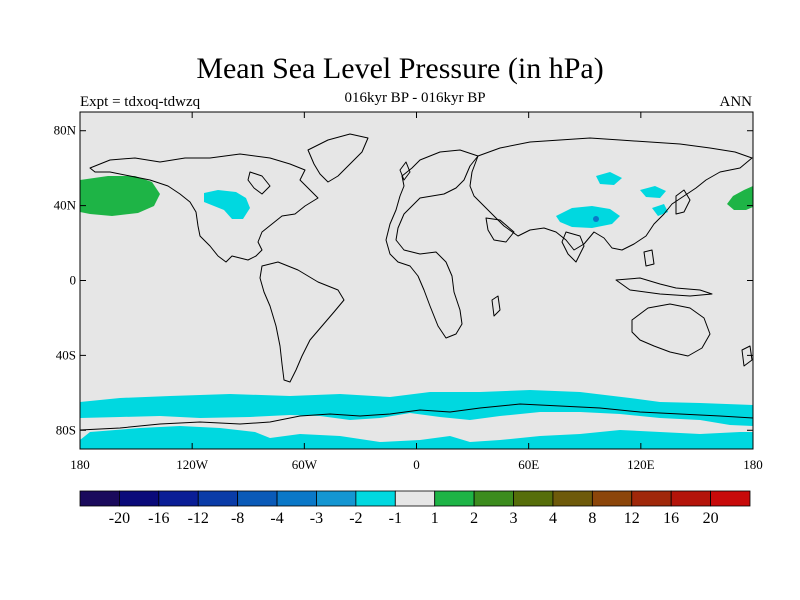  I want to click on southern-ocean-anomaly, so click(416, 408).